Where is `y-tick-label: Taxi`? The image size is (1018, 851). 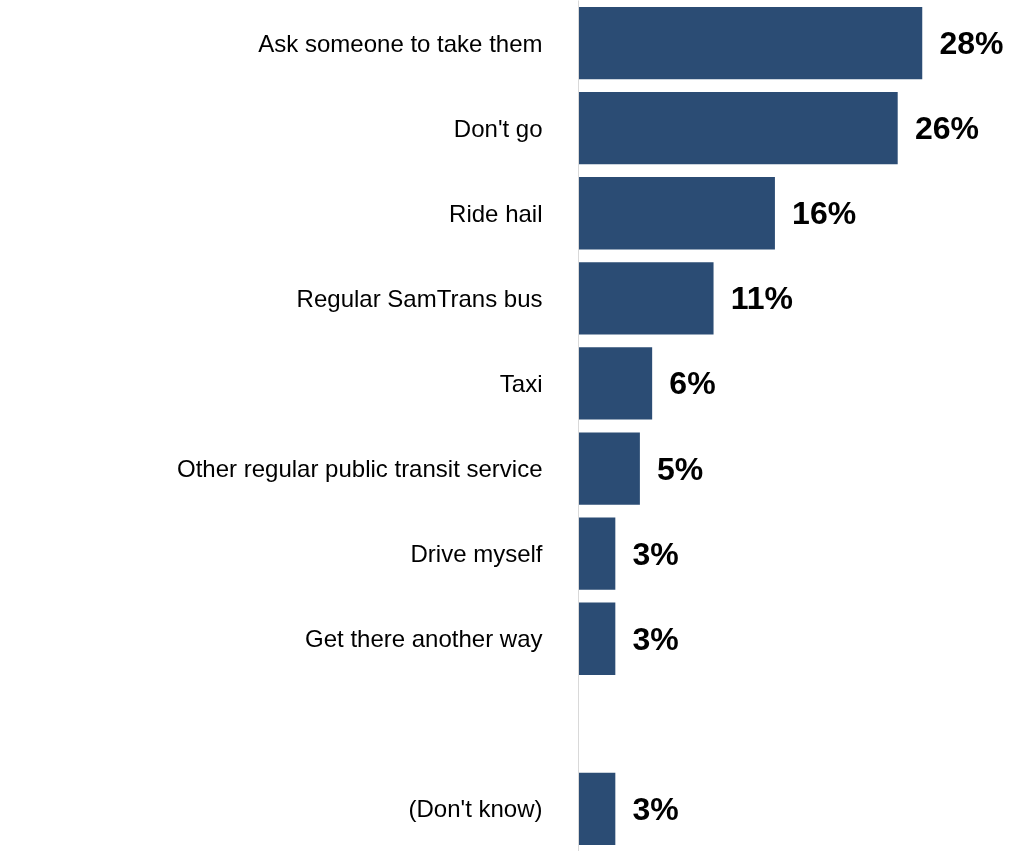 y-tick-label: Taxi is located at coordinates (521, 383).